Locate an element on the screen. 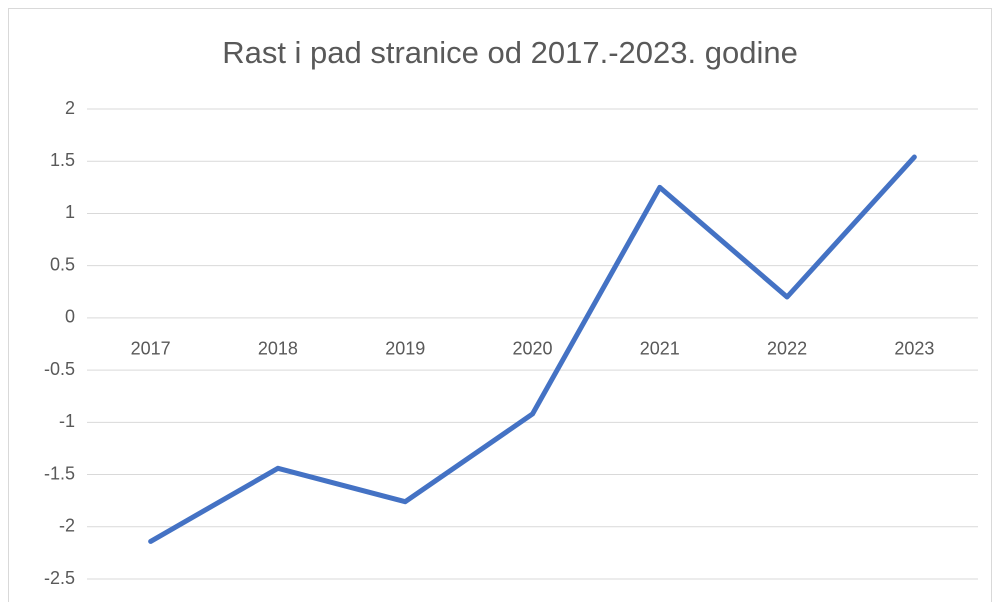 This screenshot has height=602, width=996. y-tick-label: -0.5 is located at coordinates (59, 369).